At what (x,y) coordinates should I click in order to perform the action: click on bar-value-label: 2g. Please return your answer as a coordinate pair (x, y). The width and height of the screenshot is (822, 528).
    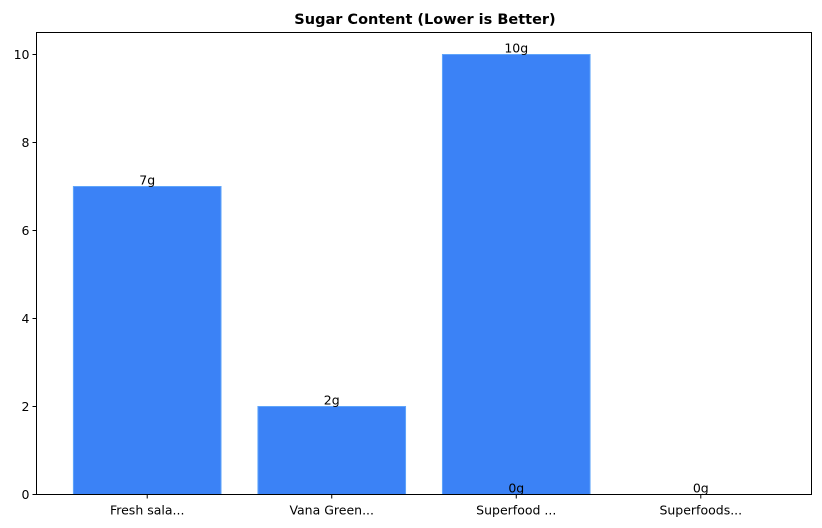
    Looking at the image, I should click on (332, 400).